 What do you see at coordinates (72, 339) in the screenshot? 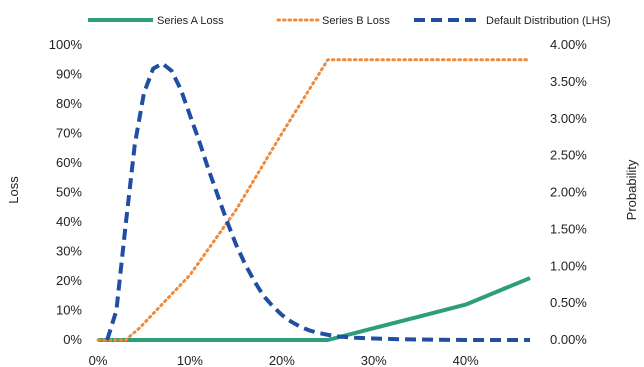
I see `y-left-tick-label: 0%` at bounding box center [72, 339].